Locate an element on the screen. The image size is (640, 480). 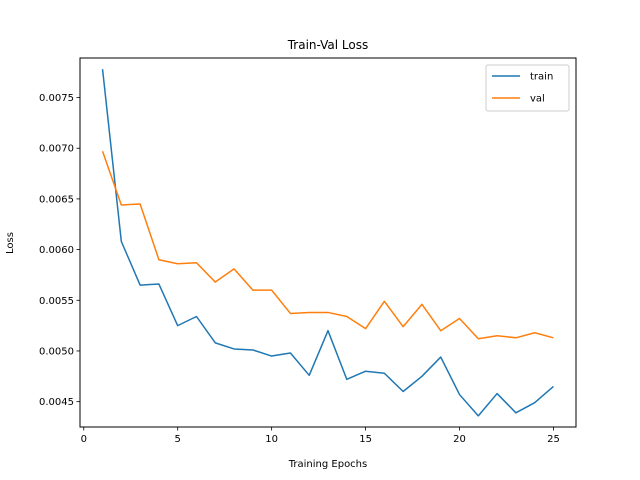
x-tick-label: 15 is located at coordinates (365, 439).